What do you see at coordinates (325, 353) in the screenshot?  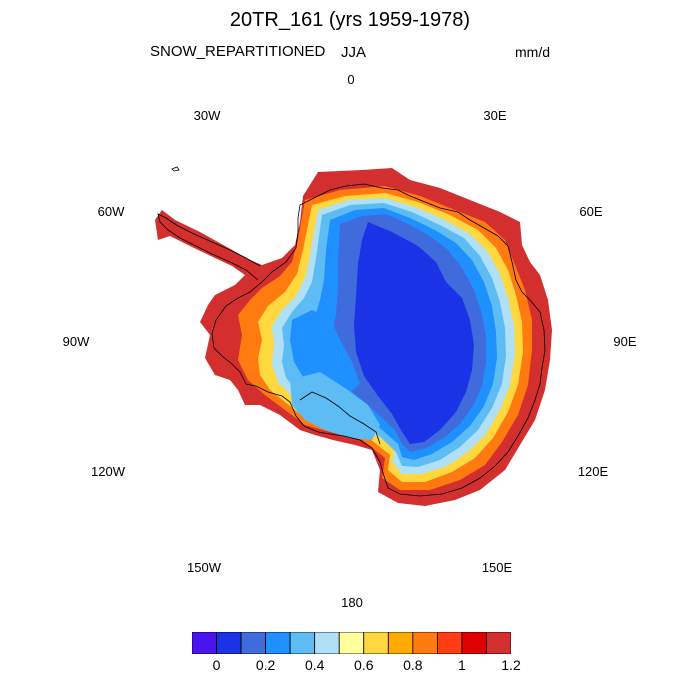 I see `field-pocket-west` at bounding box center [325, 353].